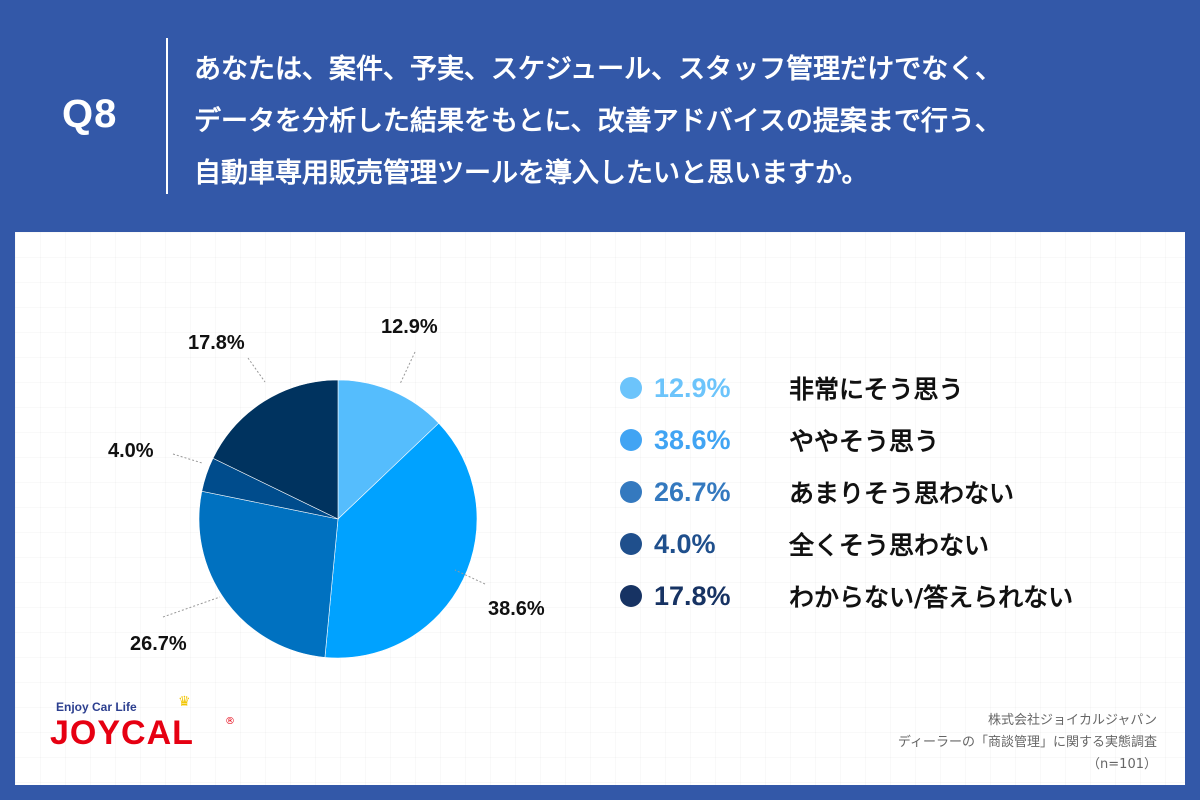 The height and width of the screenshot is (800, 1200). I want to click on legend-item: 4.0% 全くそう思わない, so click(846, 544).